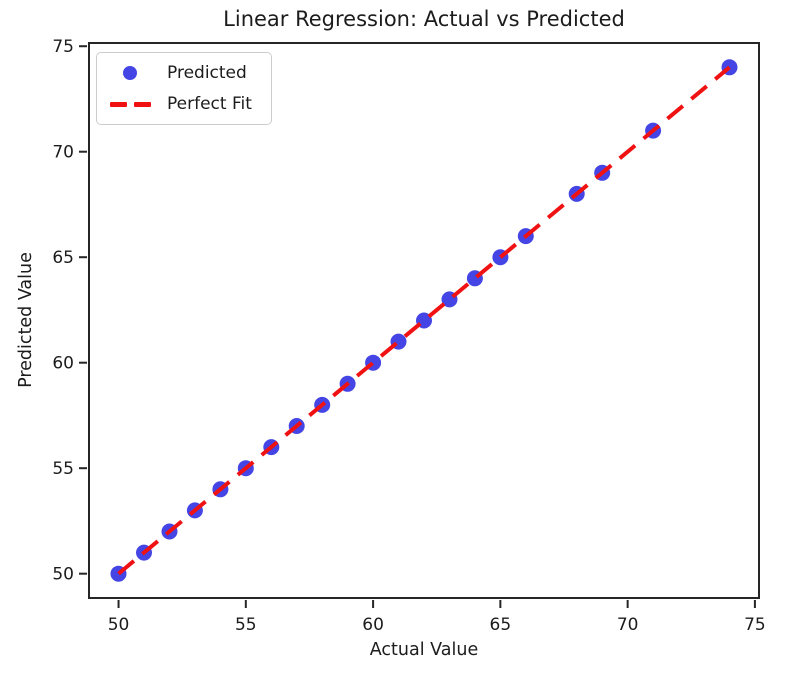 The width and height of the screenshot is (800, 686). I want to click on legend-item-perfect-fit: Perfect Fit, so click(182, 104).